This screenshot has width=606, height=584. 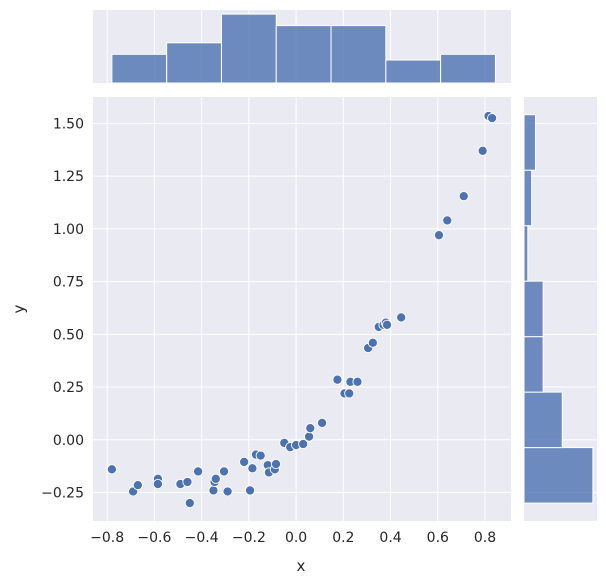 What do you see at coordinates (202, 538) in the screenshot?
I see `x-tick-label: −0.4` at bounding box center [202, 538].